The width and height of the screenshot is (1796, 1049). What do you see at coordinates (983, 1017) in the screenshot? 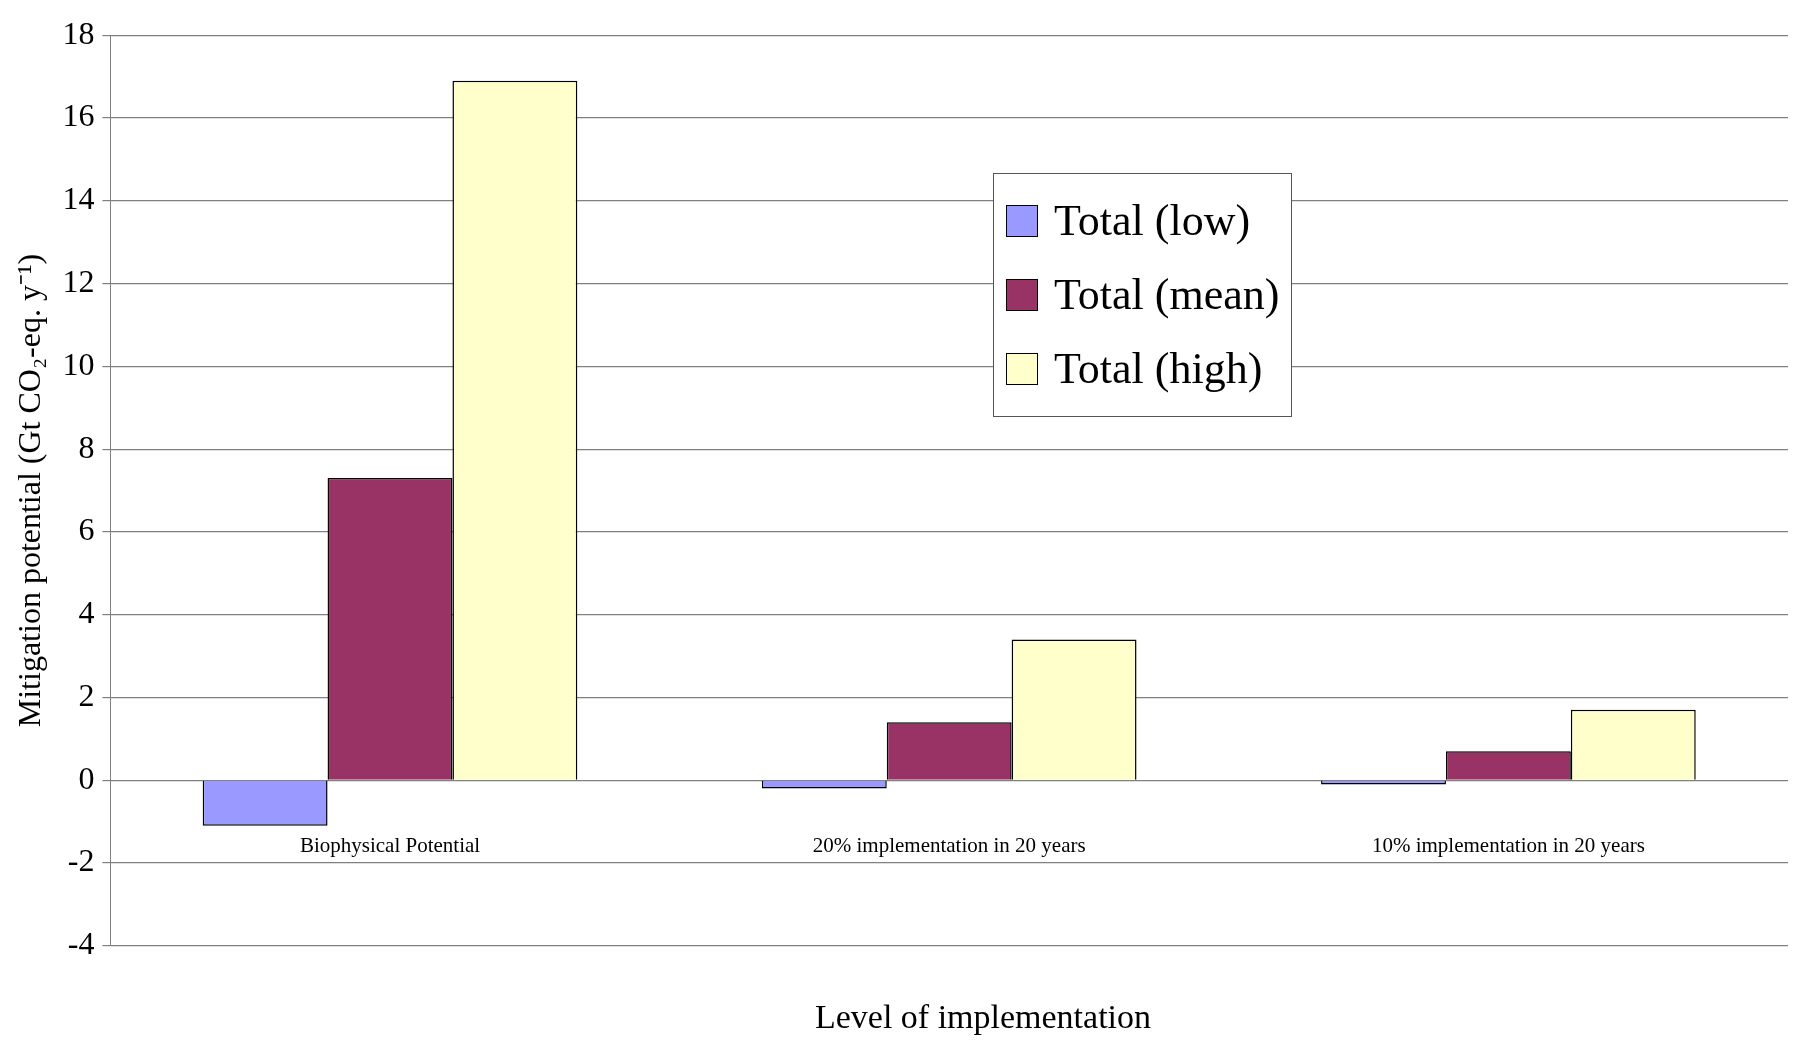
I see `x-axis-title: Level of implementation` at bounding box center [983, 1017].